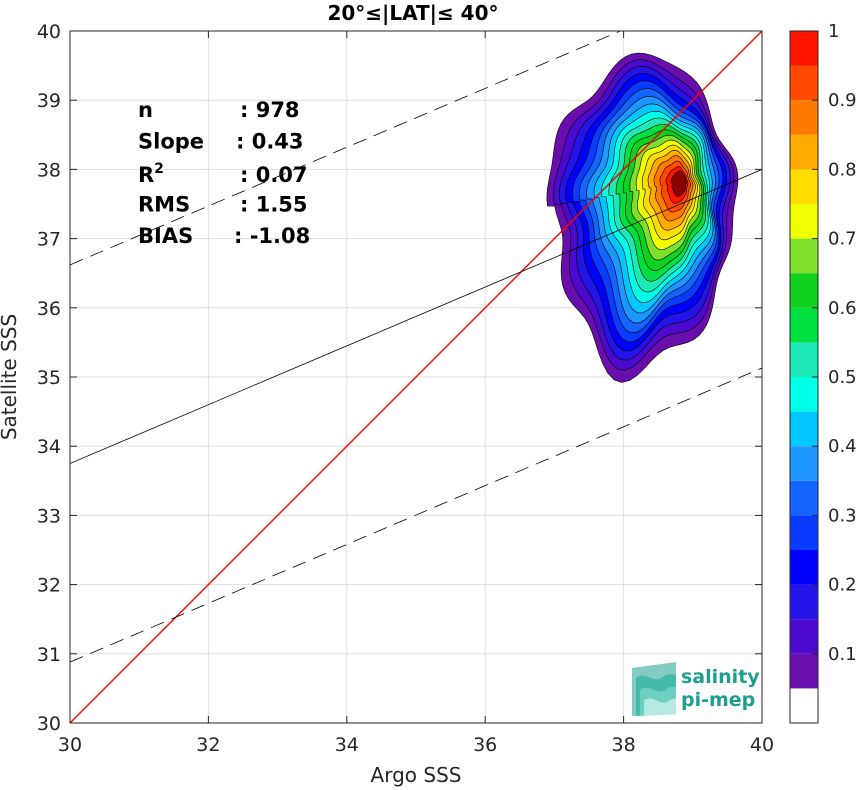 Image resolution: width=858 pixels, height=790 pixels. I want to click on y-tick-label: 34, so click(49, 447).